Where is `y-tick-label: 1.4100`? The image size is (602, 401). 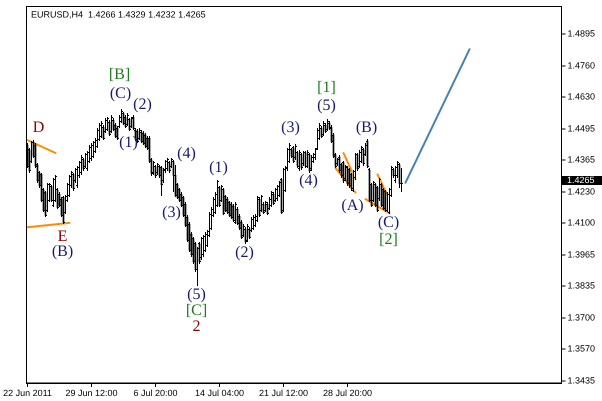
y-tick-label: 1.4100 is located at coordinates (582, 222).